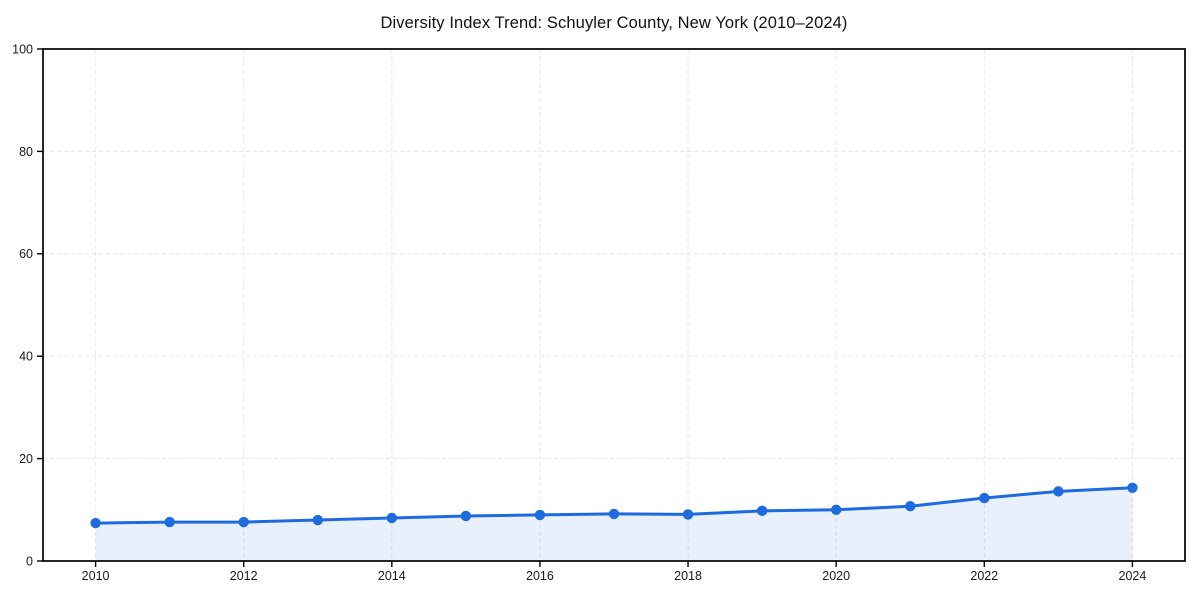 This screenshot has height=600, width=1200. What do you see at coordinates (688, 514) in the screenshot?
I see `data-point-2018` at bounding box center [688, 514].